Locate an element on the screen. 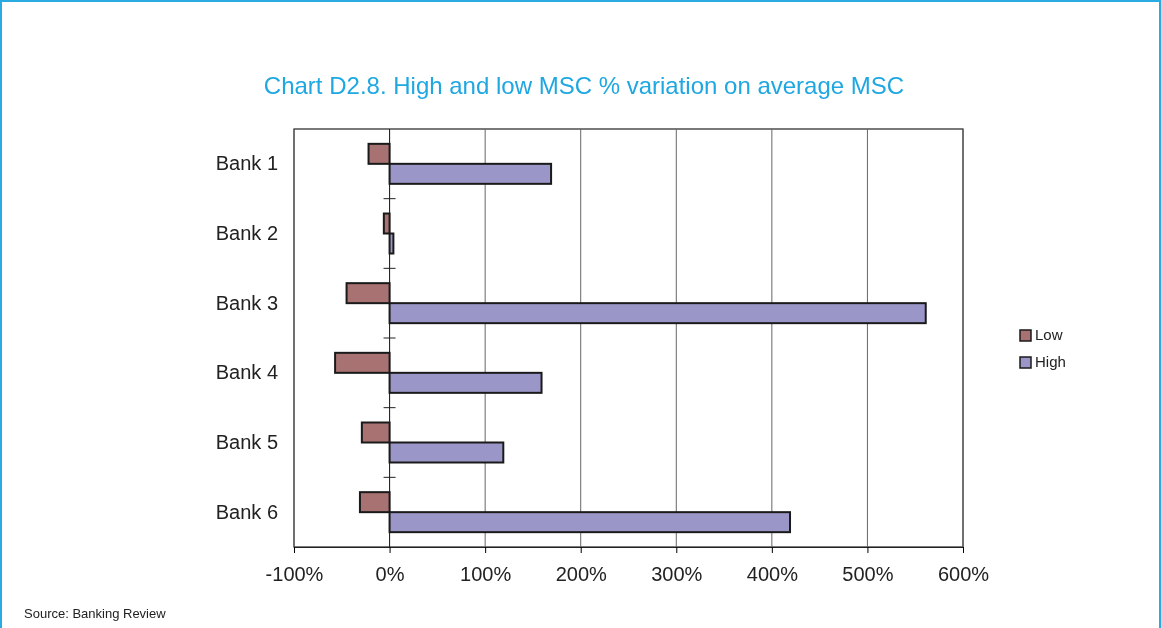  x-tick-label: -100% is located at coordinates (294, 574).